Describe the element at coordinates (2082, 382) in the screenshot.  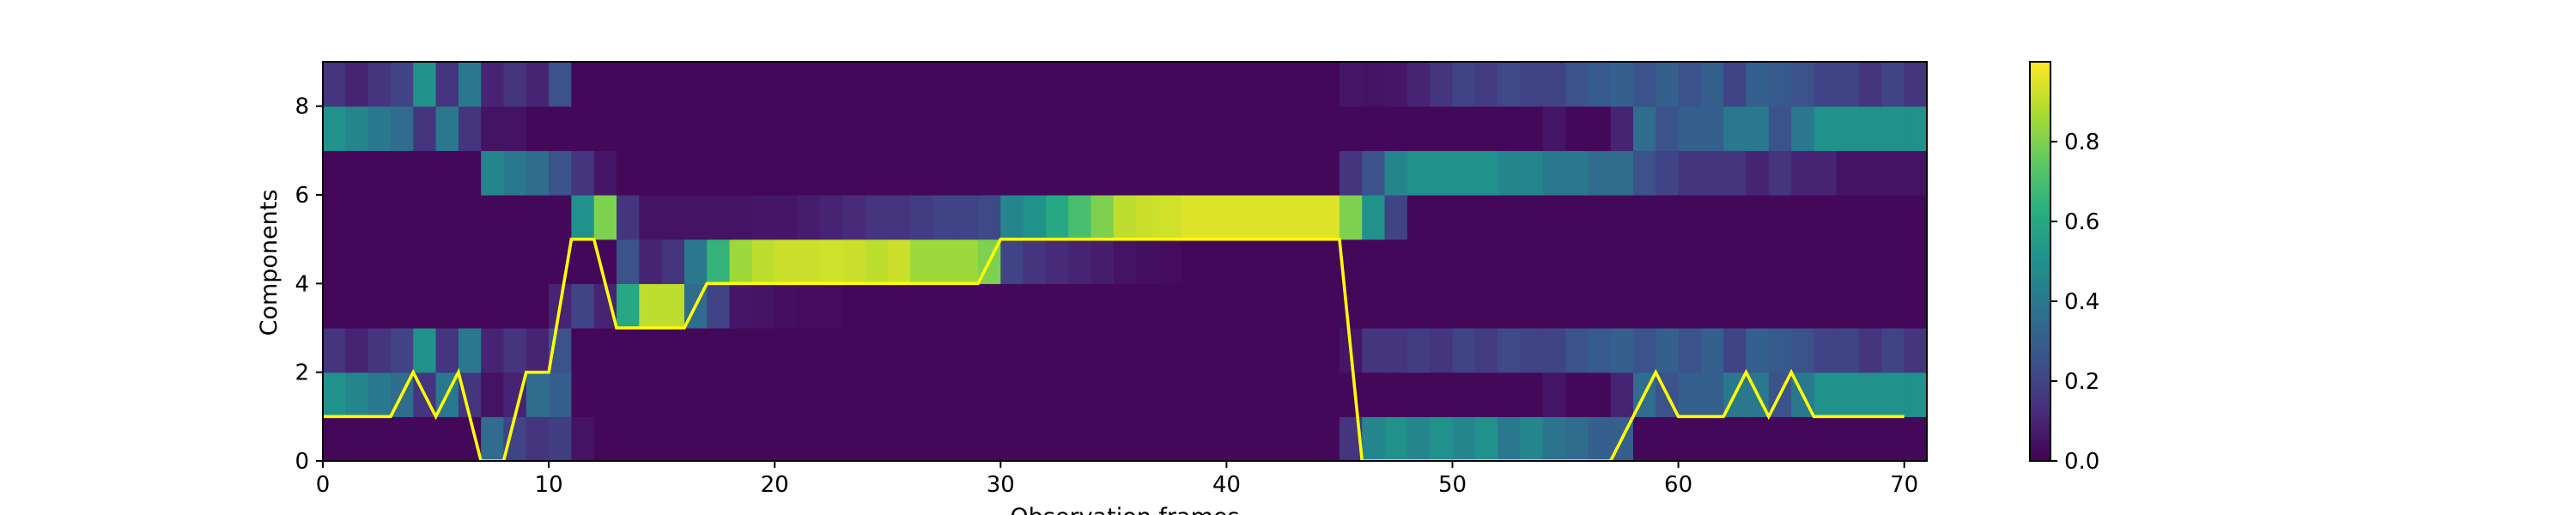
I see `colorbar-tick-label: 0.2` at that location.